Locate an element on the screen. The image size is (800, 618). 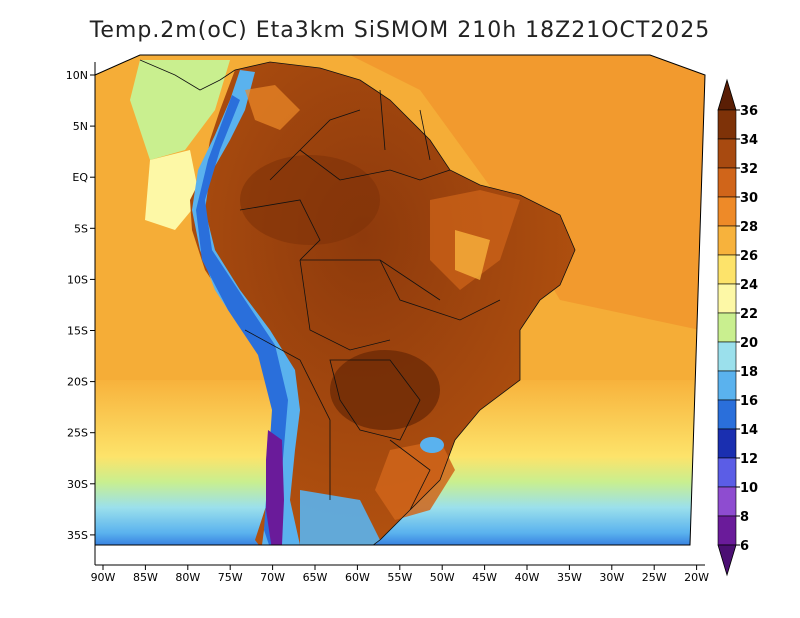
lat-tick-label: 15S is located at coordinates (77, 331).